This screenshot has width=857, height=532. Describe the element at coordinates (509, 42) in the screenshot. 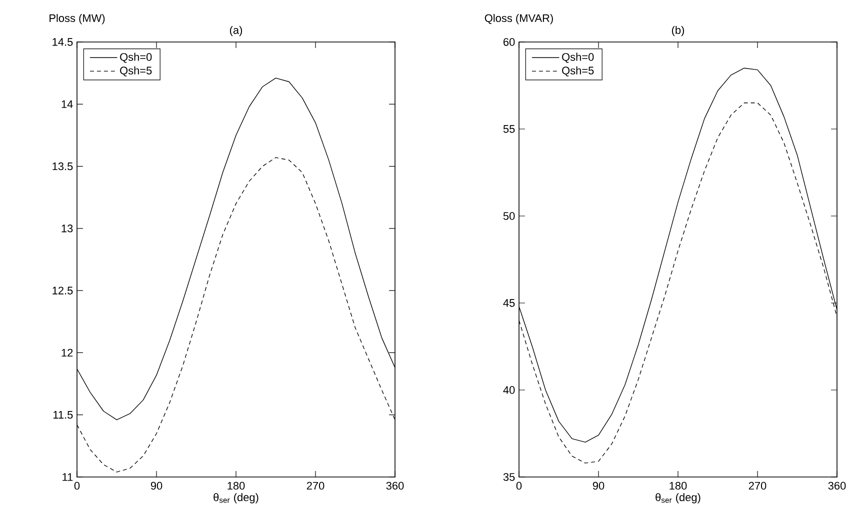

I see `y-tick-label: 60` at that location.